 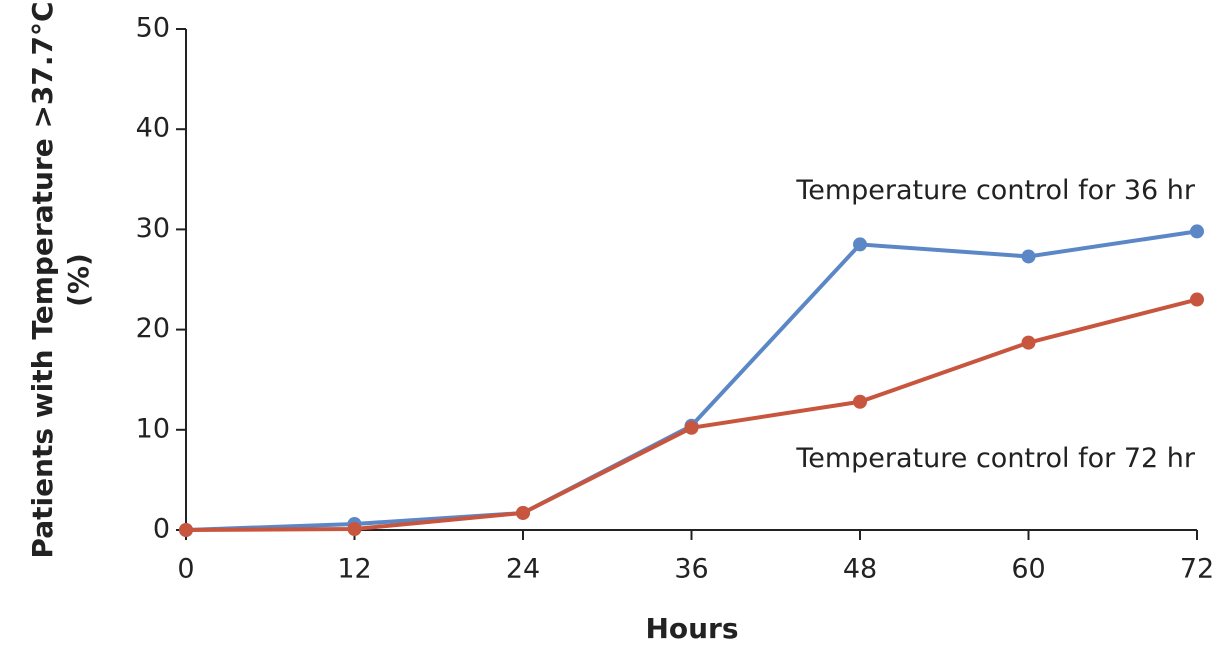 I want to click on x-tick-label: 12, so click(x=354, y=569).